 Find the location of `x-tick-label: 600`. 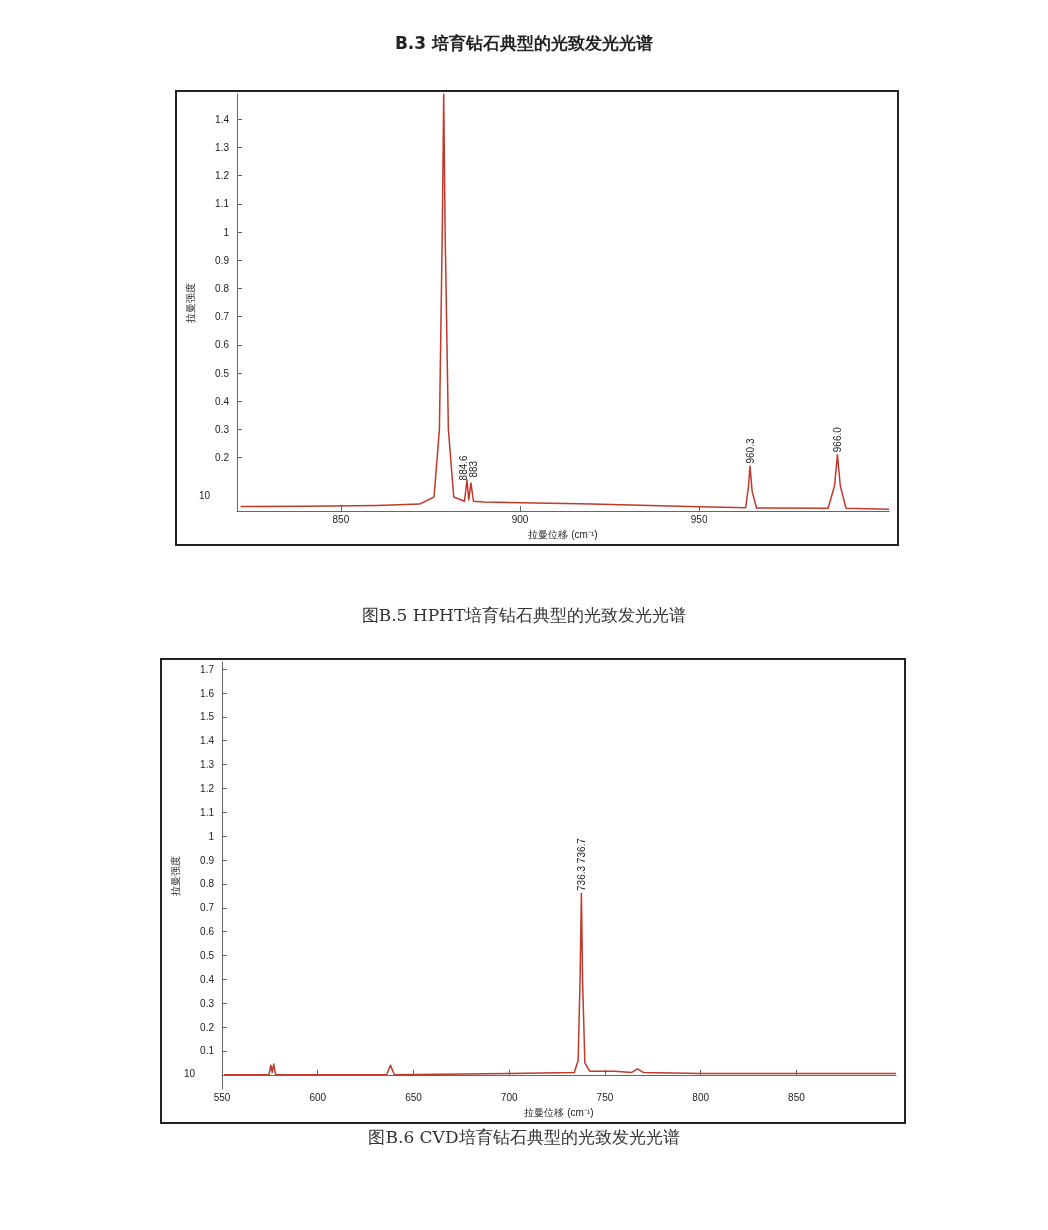

x-tick-label: 600 is located at coordinates (318, 1097).